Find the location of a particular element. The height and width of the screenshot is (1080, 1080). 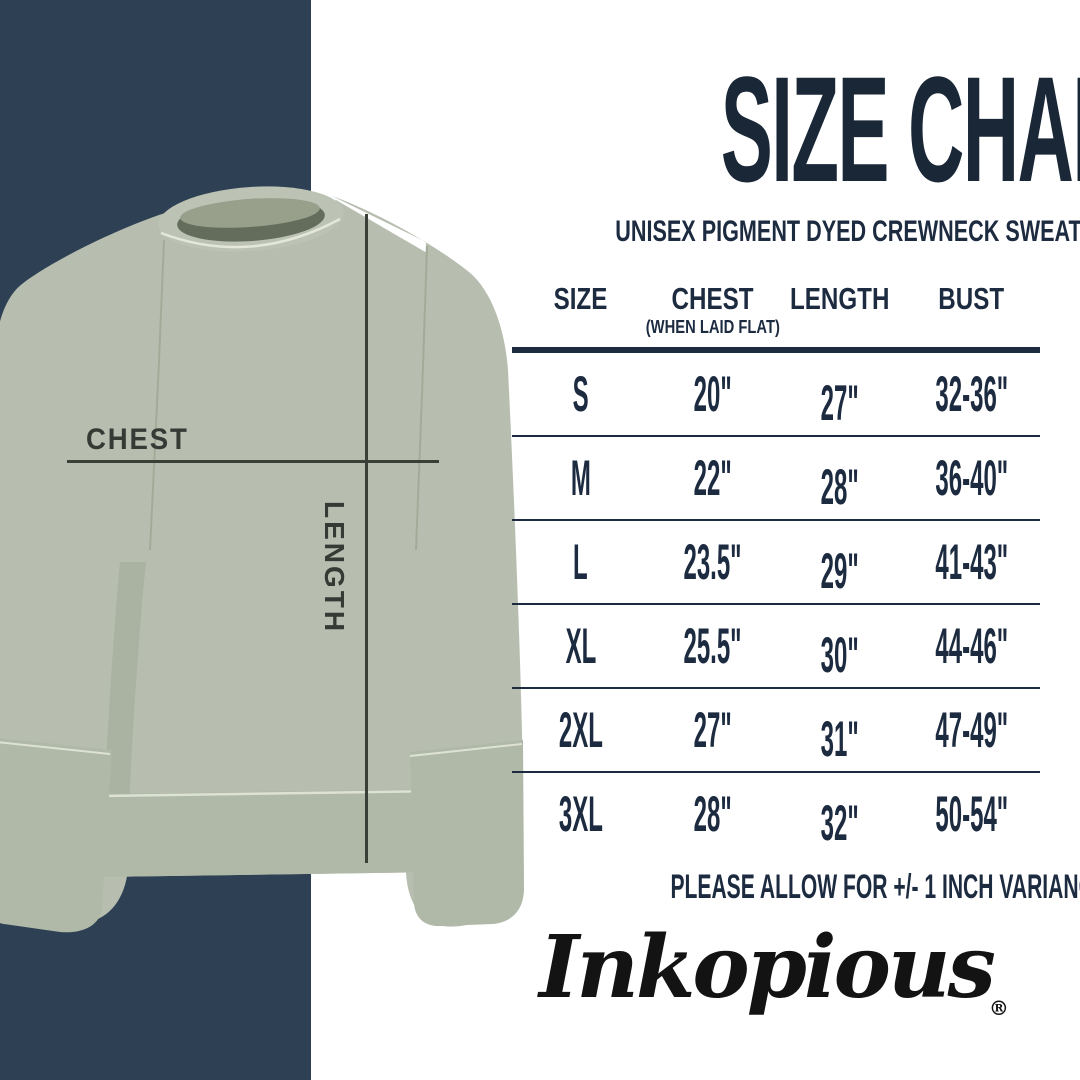

size-row-2xl: 2XL 27" 31" 47-49" is located at coordinates (776, 730).